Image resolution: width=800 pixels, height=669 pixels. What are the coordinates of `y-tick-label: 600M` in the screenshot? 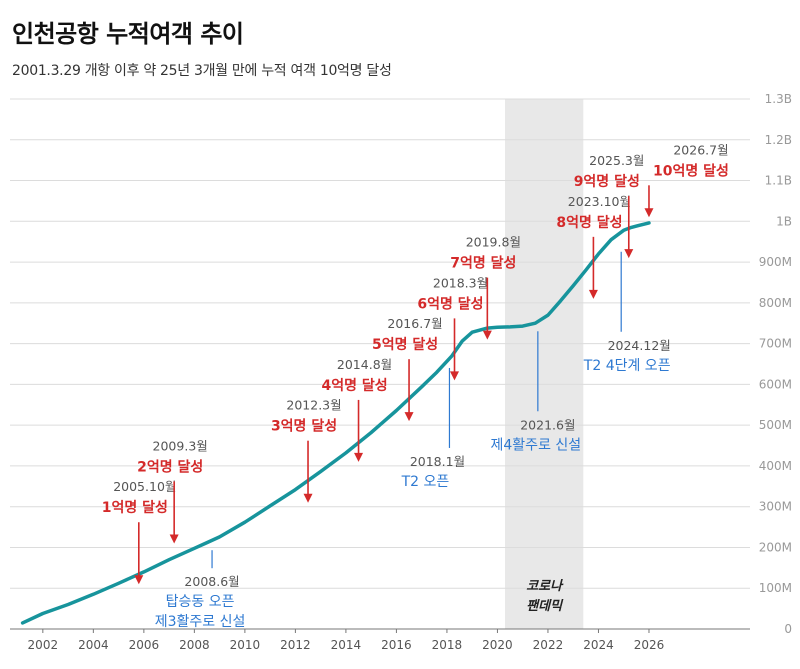 It's located at (775, 384).